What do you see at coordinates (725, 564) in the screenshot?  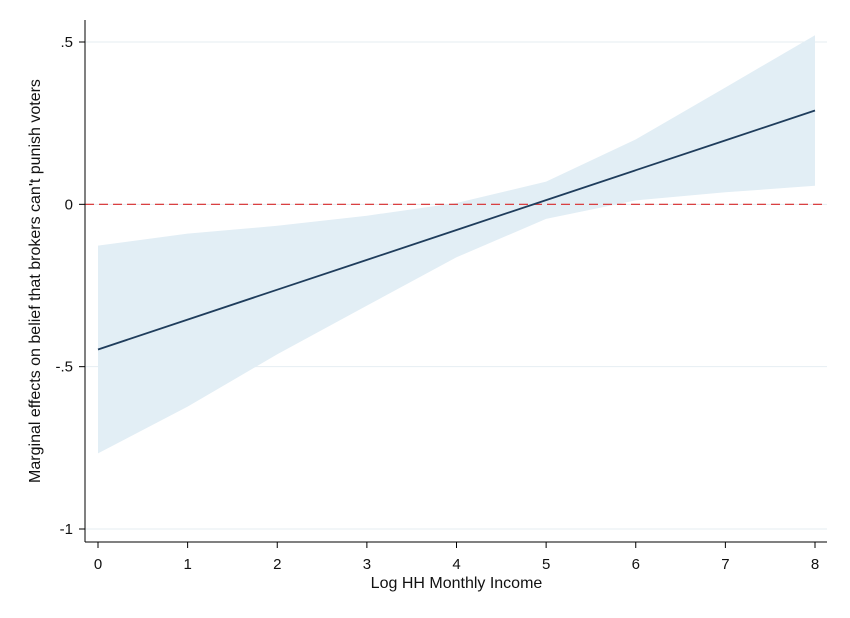 I see `x-tick-label-7: 7` at bounding box center [725, 564].